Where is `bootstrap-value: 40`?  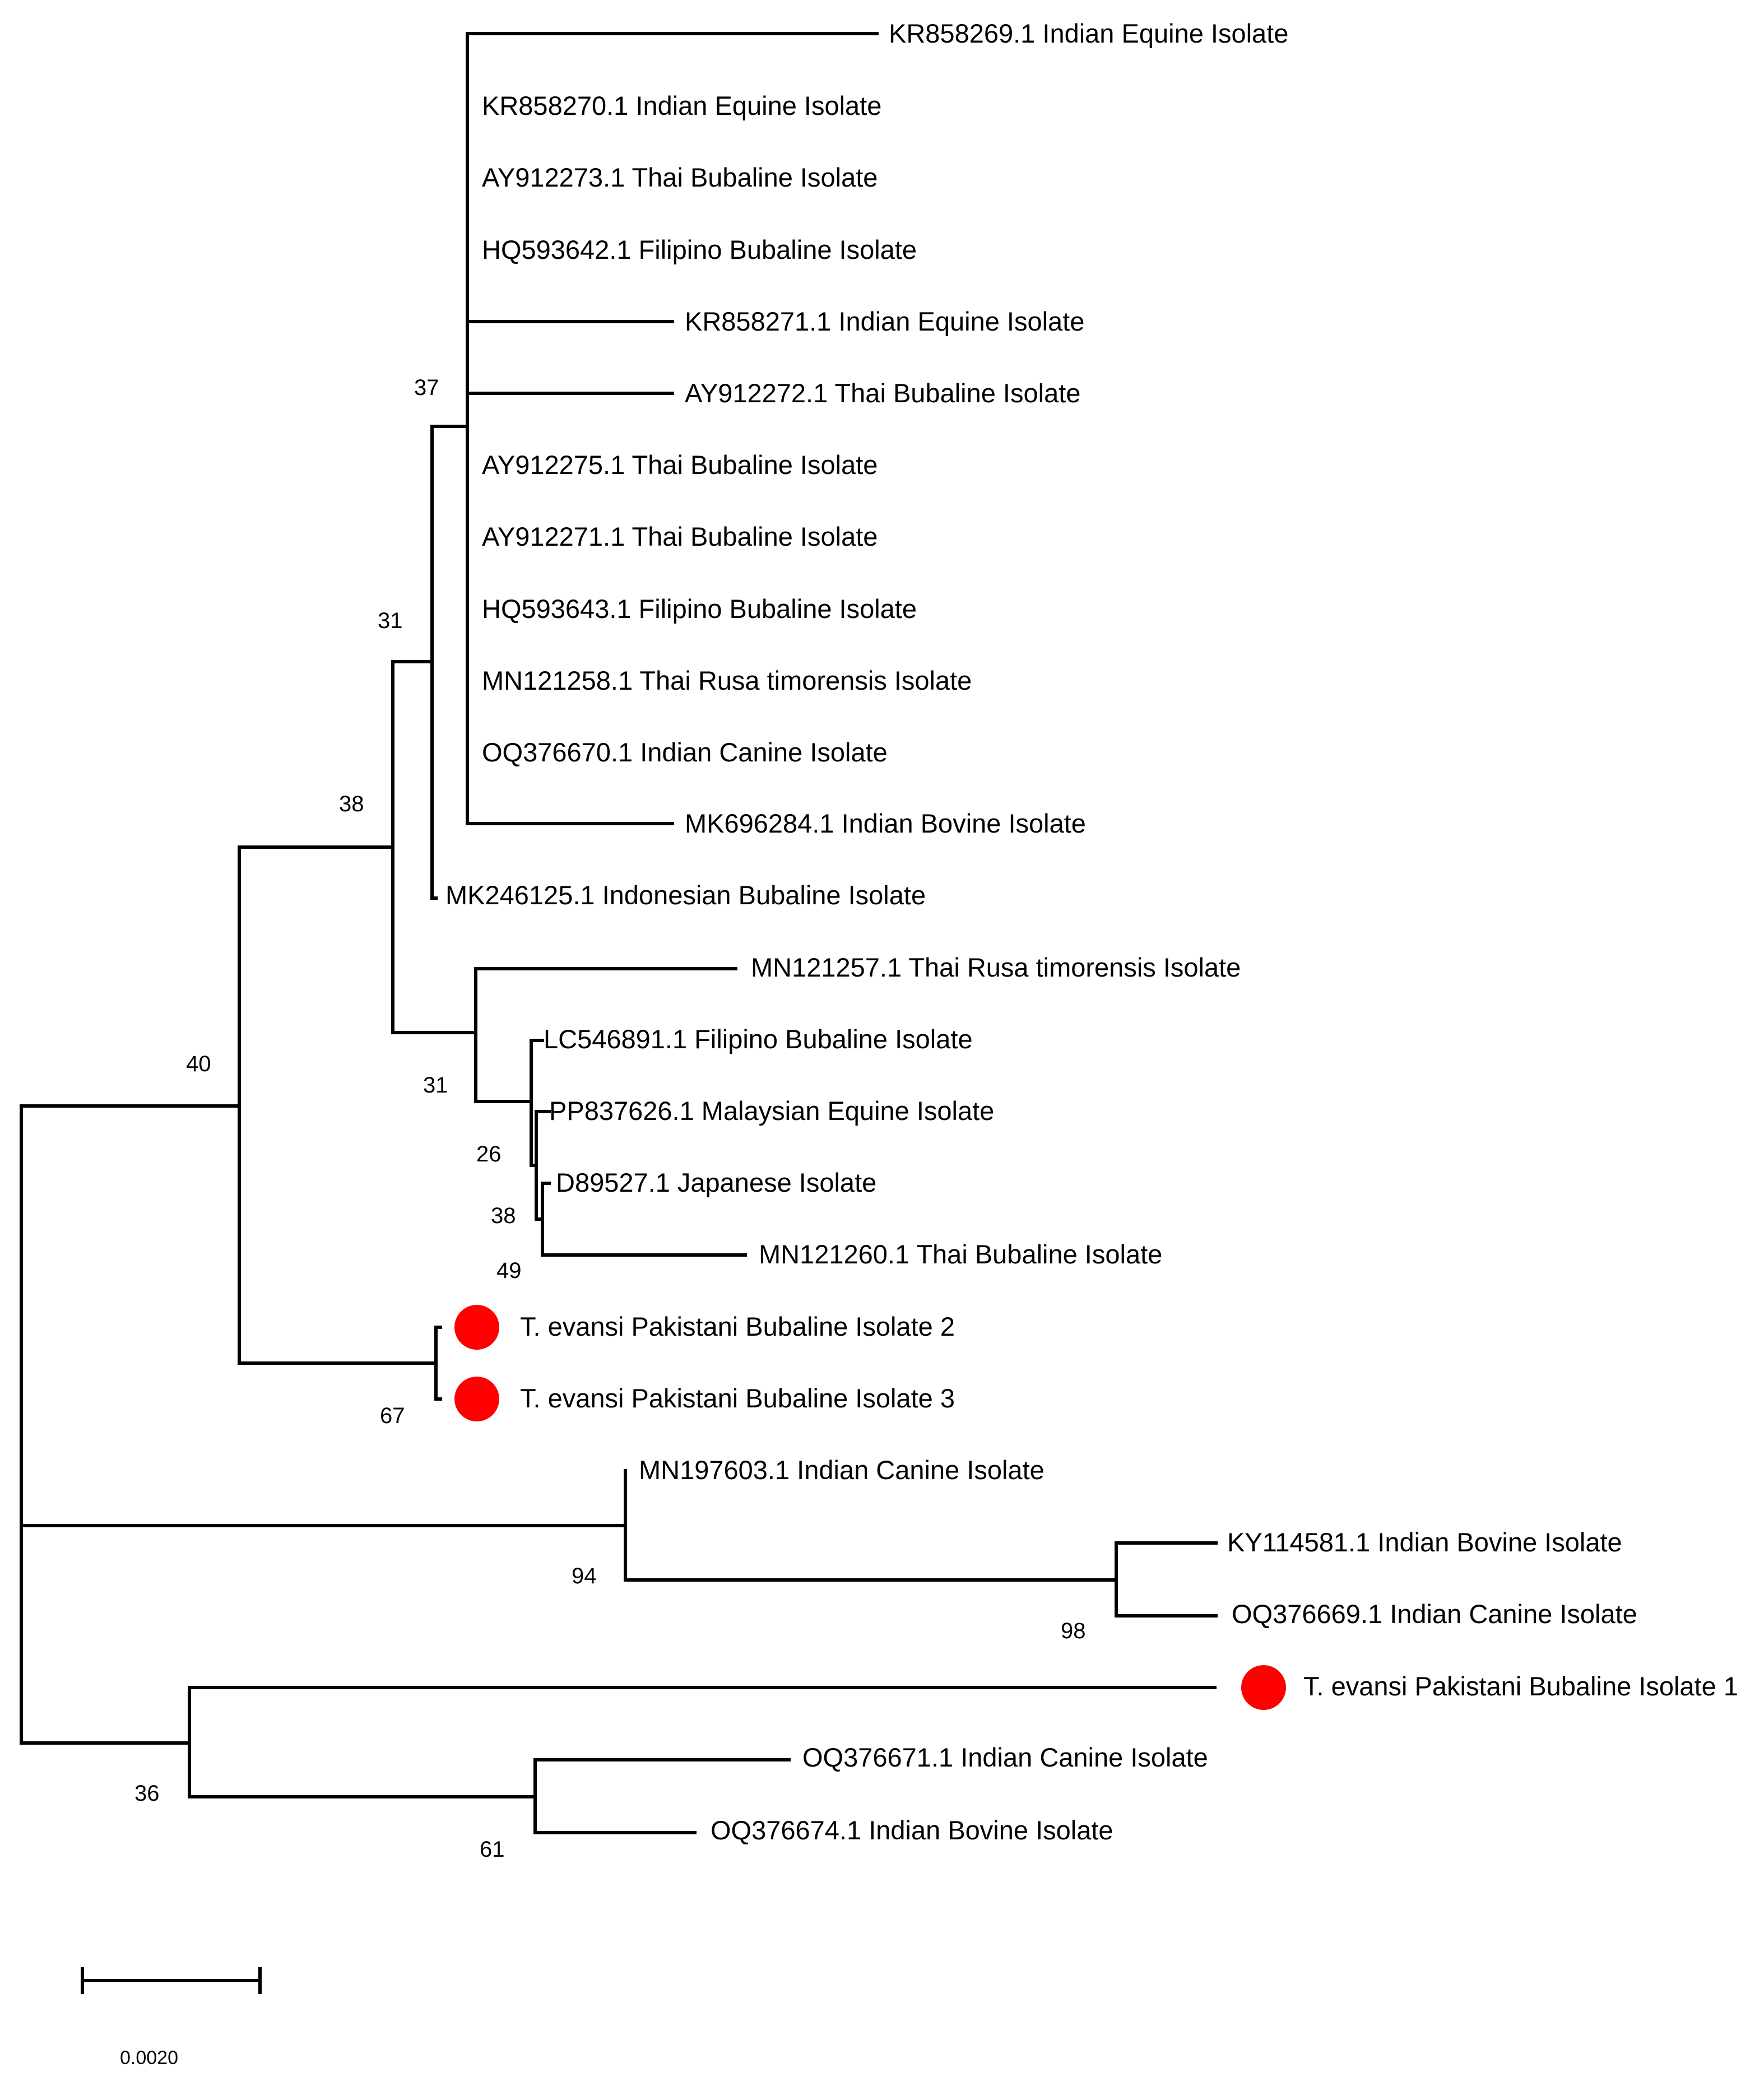
bootstrap-value: 40 is located at coordinates (198, 1064).